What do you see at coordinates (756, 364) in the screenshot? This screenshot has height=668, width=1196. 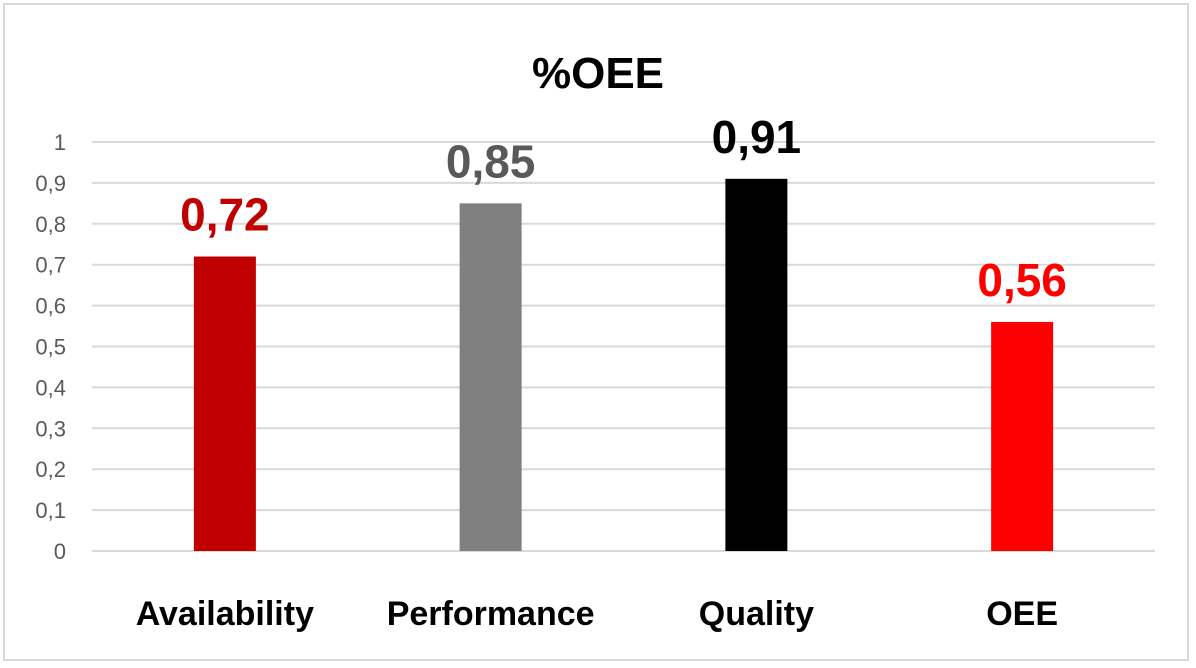 I see `bar-quality` at bounding box center [756, 364].